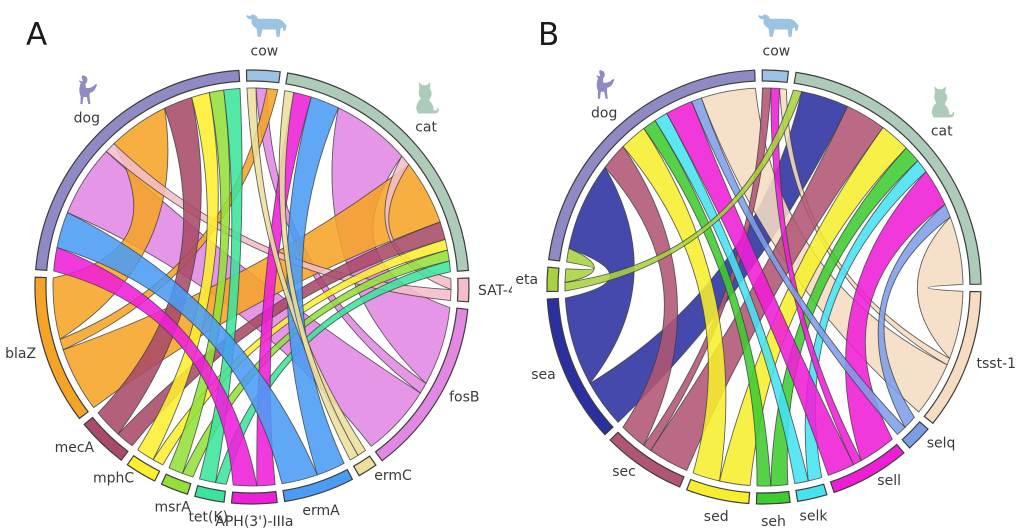 Image resolution: width=1024 pixels, height=529 pixels. I want to click on panel-a-letter: A, so click(37, 35).